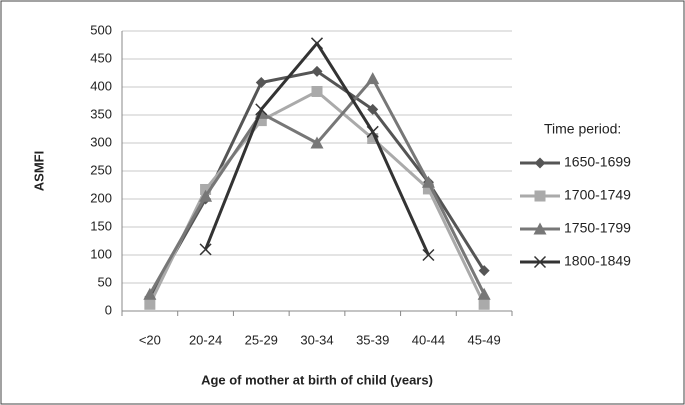 The image size is (685, 405). What do you see at coordinates (428, 339) in the screenshot?
I see `x-tick-label: 40-44` at bounding box center [428, 339].